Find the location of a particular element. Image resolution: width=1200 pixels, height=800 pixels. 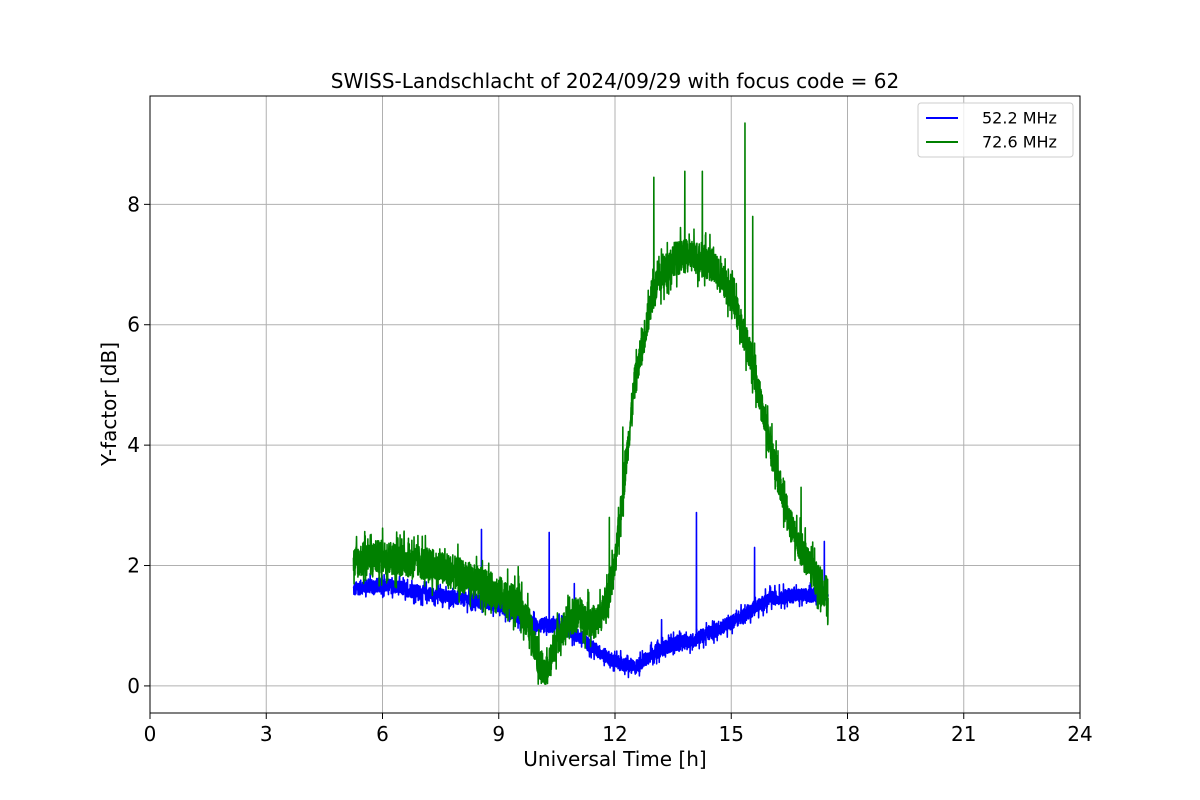

y-tick-label: 6 is located at coordinates (133, 325).